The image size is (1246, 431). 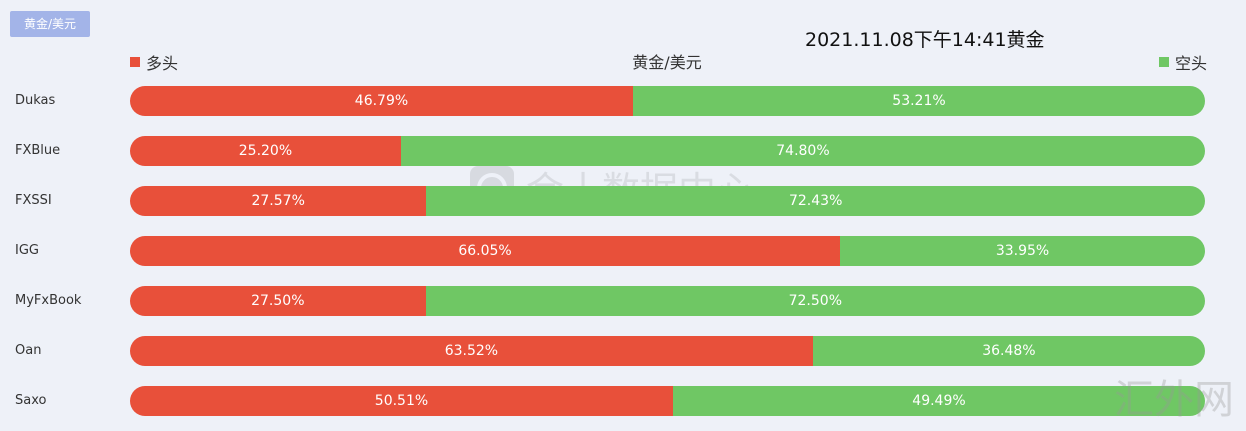 What do you see at coordinates (802, 151) in the screenshot?
I see `bar-short: 74.80%` at bounding box center [802, 151].